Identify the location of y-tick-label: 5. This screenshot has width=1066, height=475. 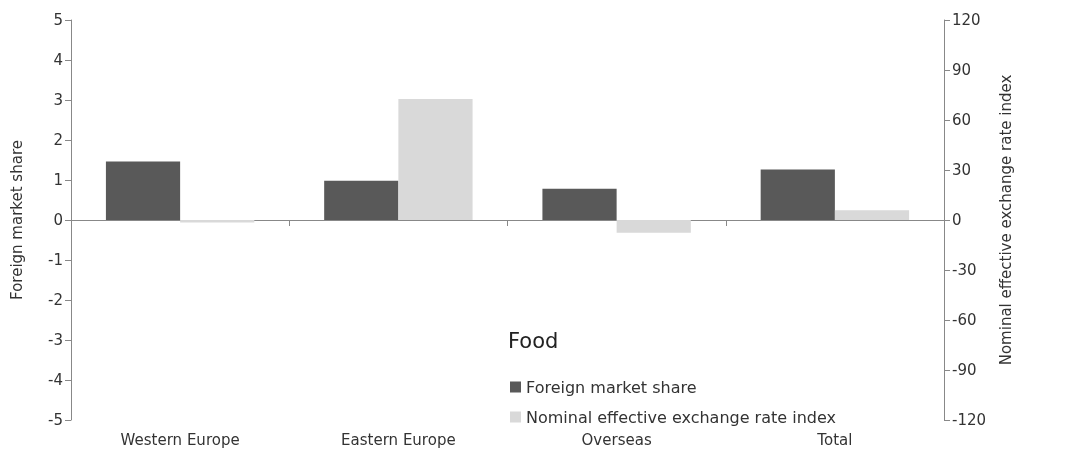
(58, 20).